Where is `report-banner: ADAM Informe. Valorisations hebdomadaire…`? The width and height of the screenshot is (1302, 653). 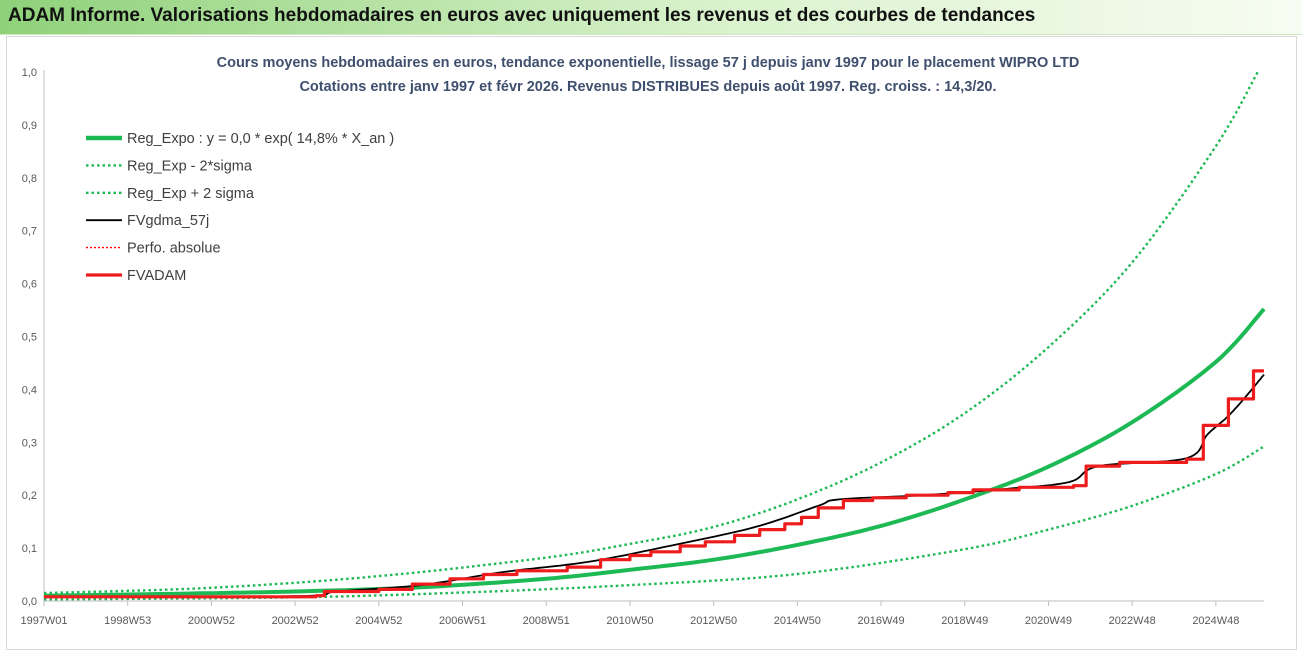
report-banner: ADAM Informe. Valorisations hebdomadaire… is located at coordinates (651, 17).